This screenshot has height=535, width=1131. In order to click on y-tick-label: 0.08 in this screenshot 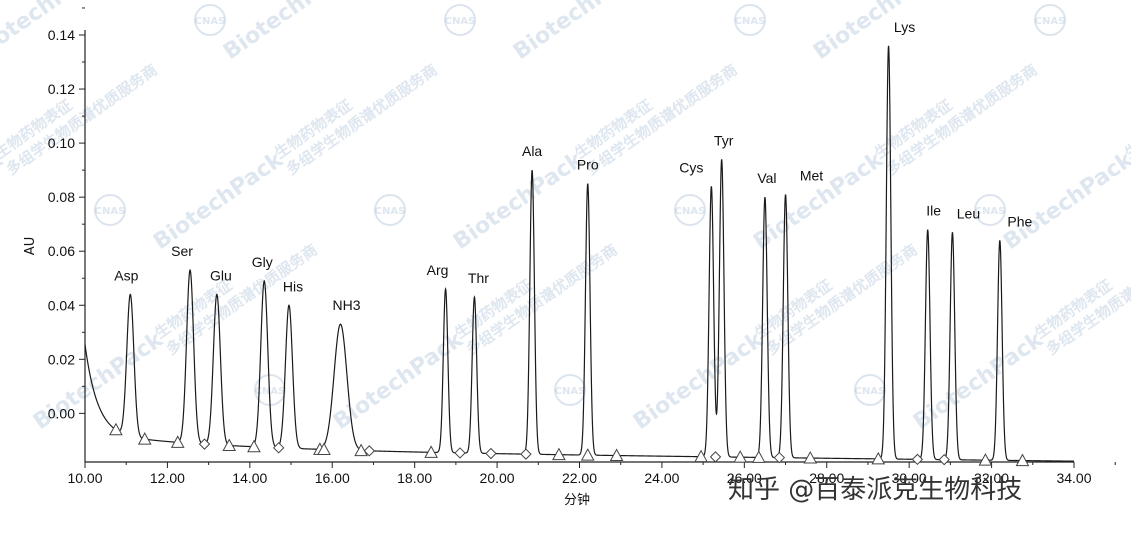, I will do `click(61, 197)`.